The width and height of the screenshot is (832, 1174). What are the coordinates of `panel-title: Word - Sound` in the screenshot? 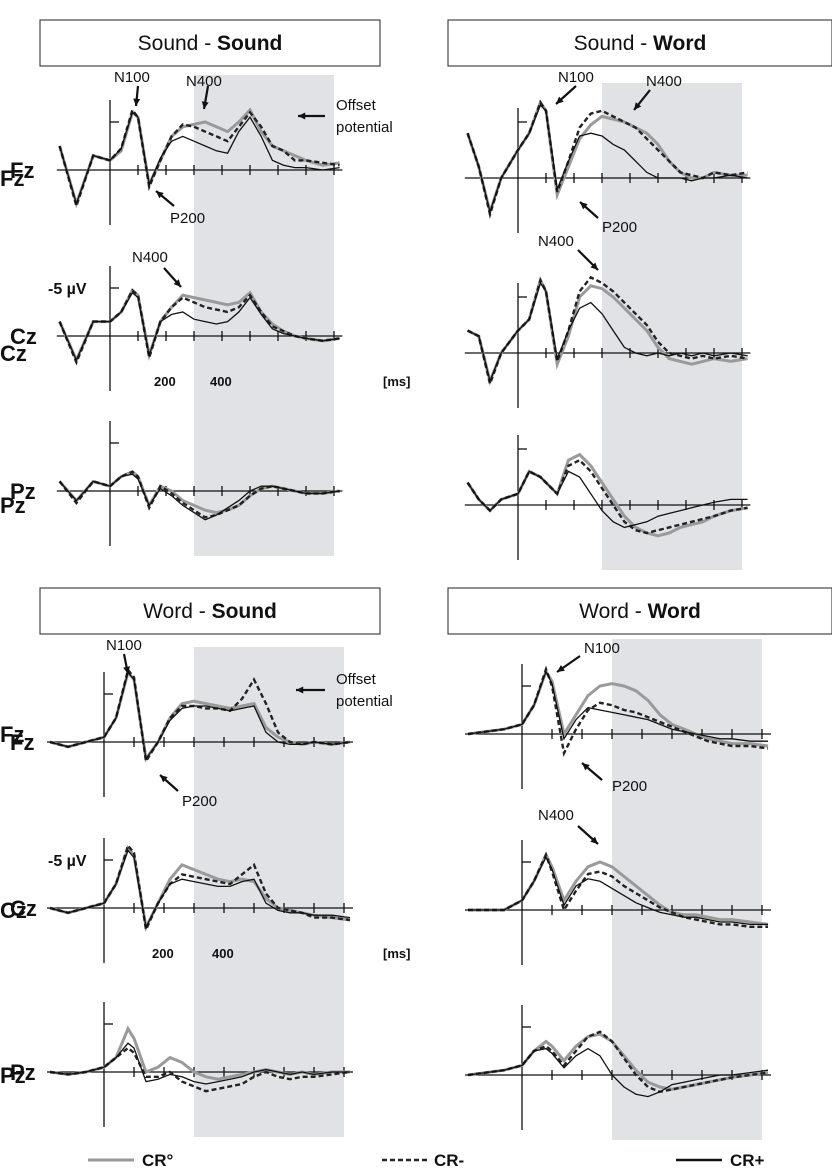 It's located at (210, 611).